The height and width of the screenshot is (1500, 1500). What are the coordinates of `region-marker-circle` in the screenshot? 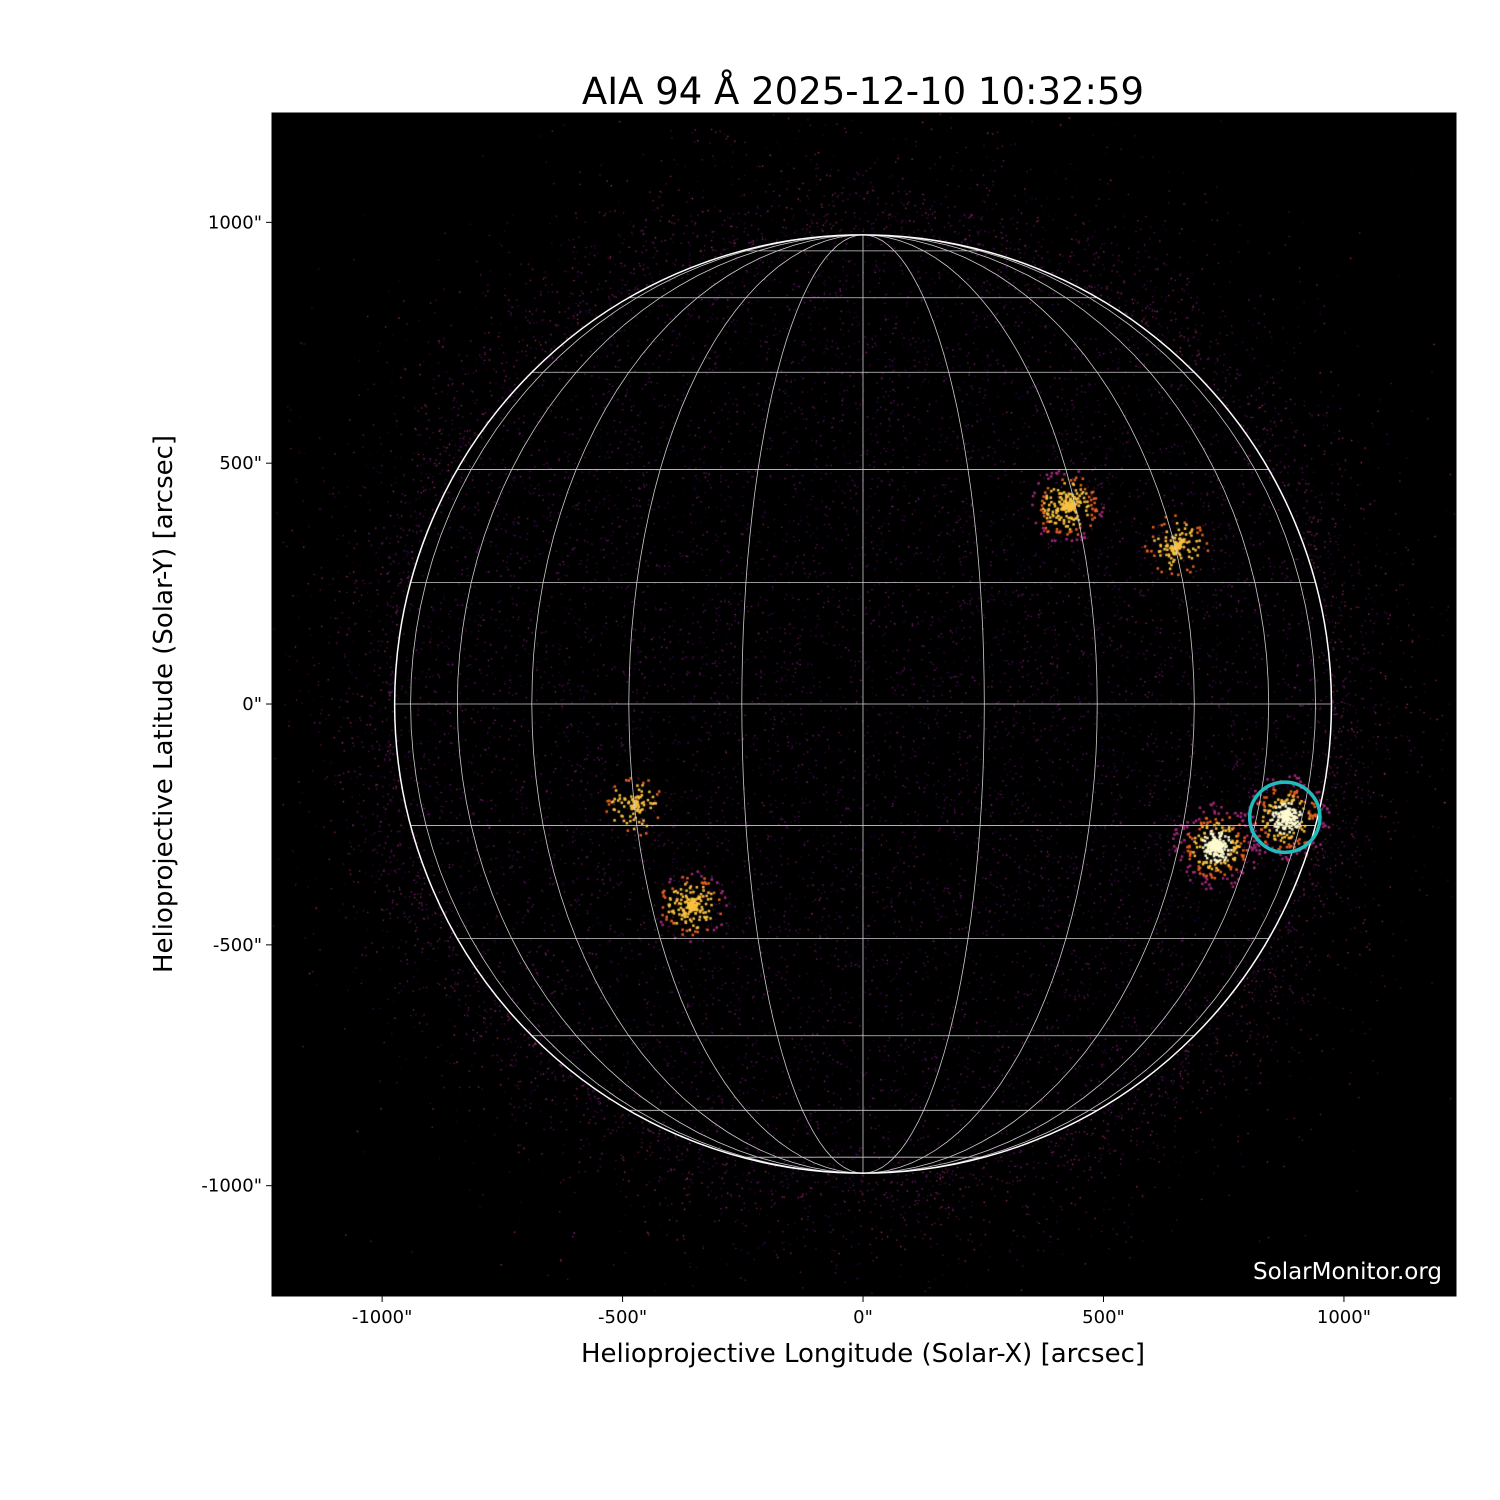 It's located at (1284, 817).